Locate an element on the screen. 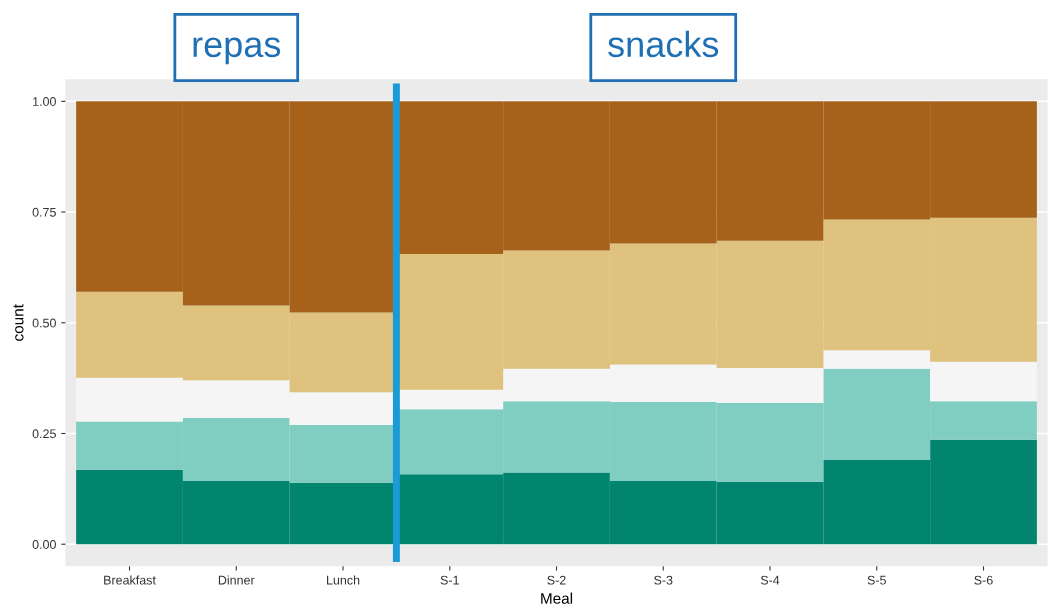  x-tick-label: S-1 is located at coordinates (449, 580).